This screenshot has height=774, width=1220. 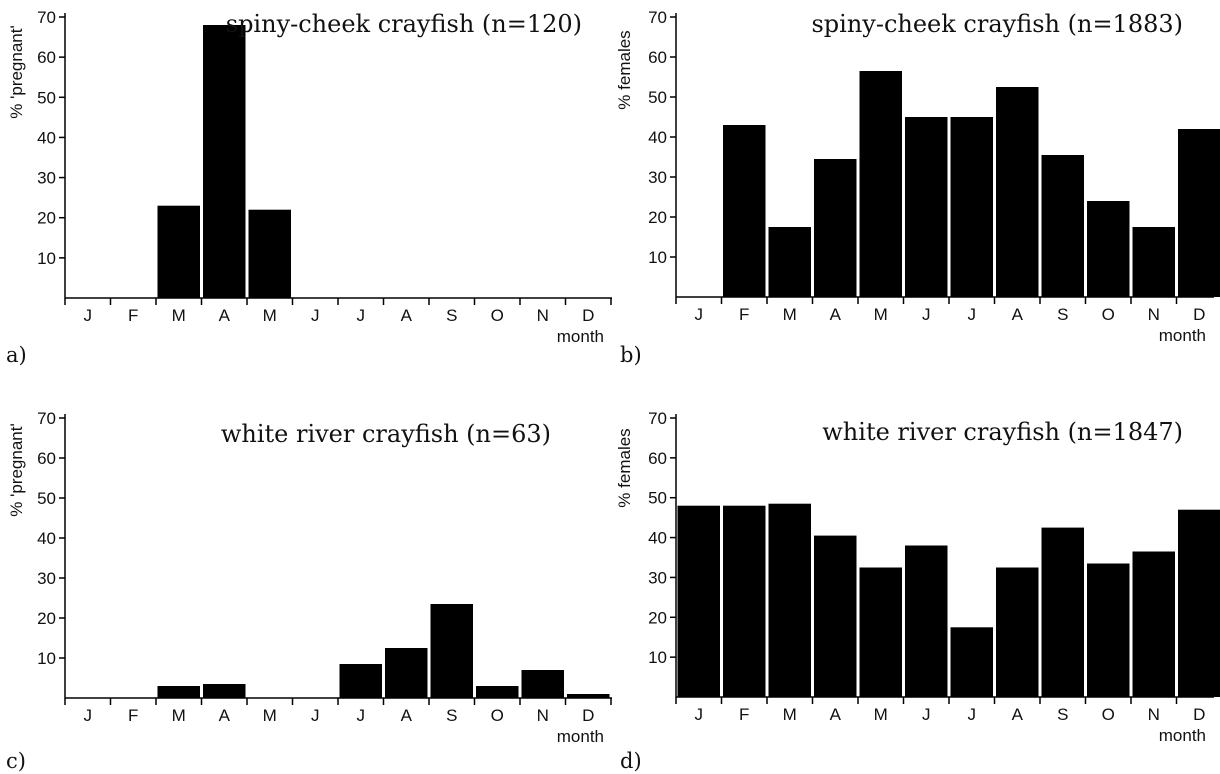 I want to click on chart-2-x-tick-label-2: F, so click(x=133, y=715).